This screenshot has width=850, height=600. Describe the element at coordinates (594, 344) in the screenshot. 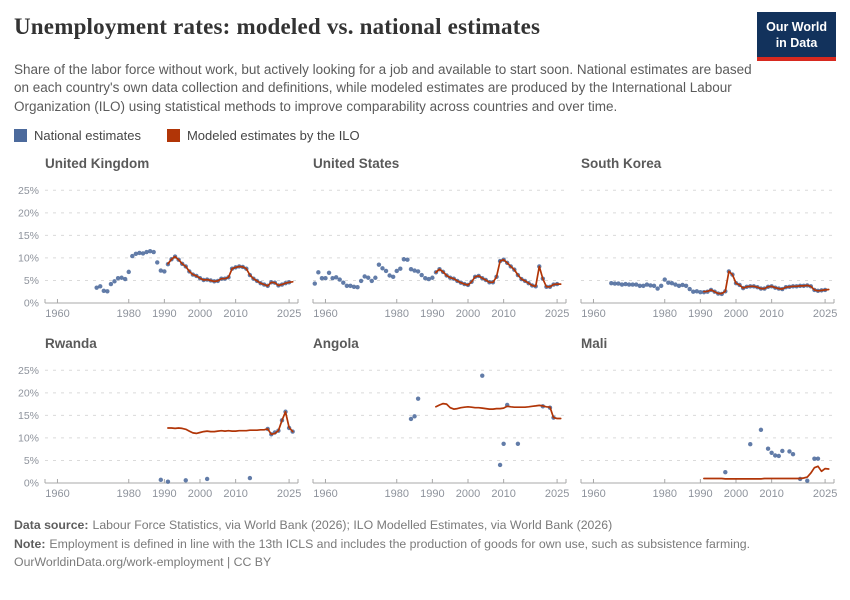

I see `panel-title: Mali` at that location.